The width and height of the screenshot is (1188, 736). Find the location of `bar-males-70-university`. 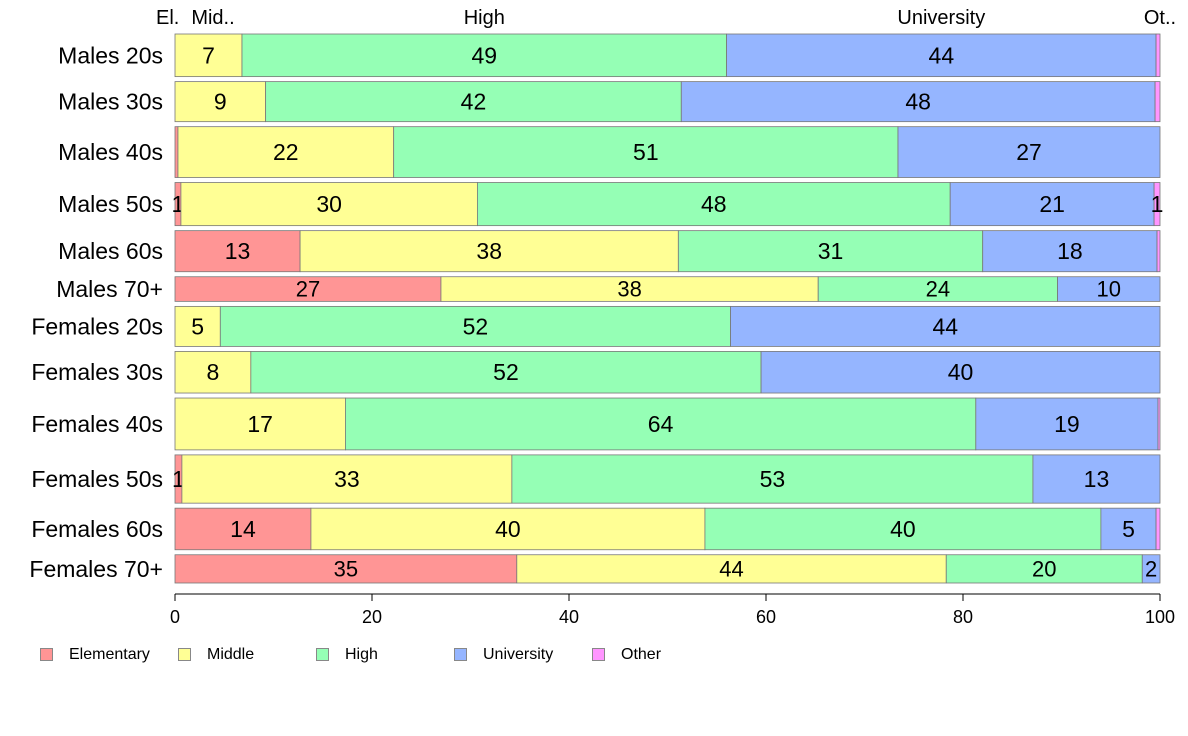

bar-males-70-university is located at coordinates (1109, 289).